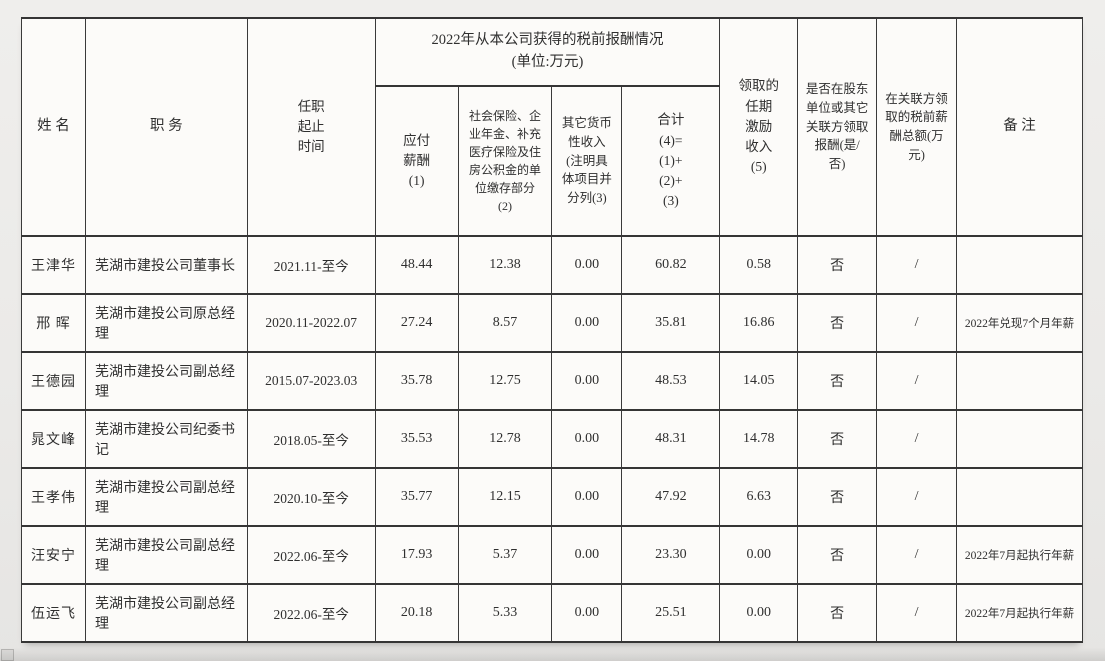 The width and height of the screenshot is (1105, 661). What do you see at coordinates (671, 555) in the screenshot?
I see `cell-total: 23.30` at bounding box center [671, 555].